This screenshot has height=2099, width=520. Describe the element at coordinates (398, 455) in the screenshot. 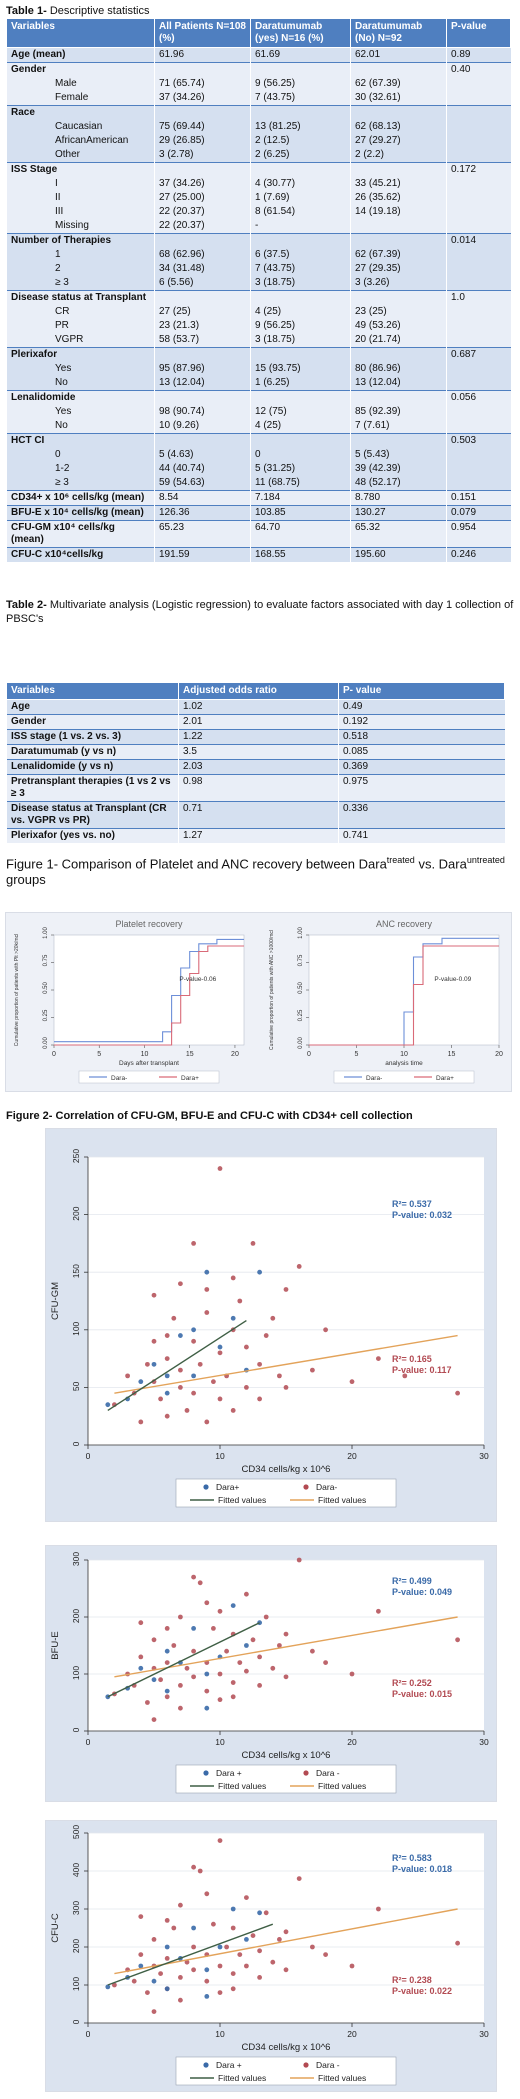

I see `table-cell: 5 (5.43)` at that location.